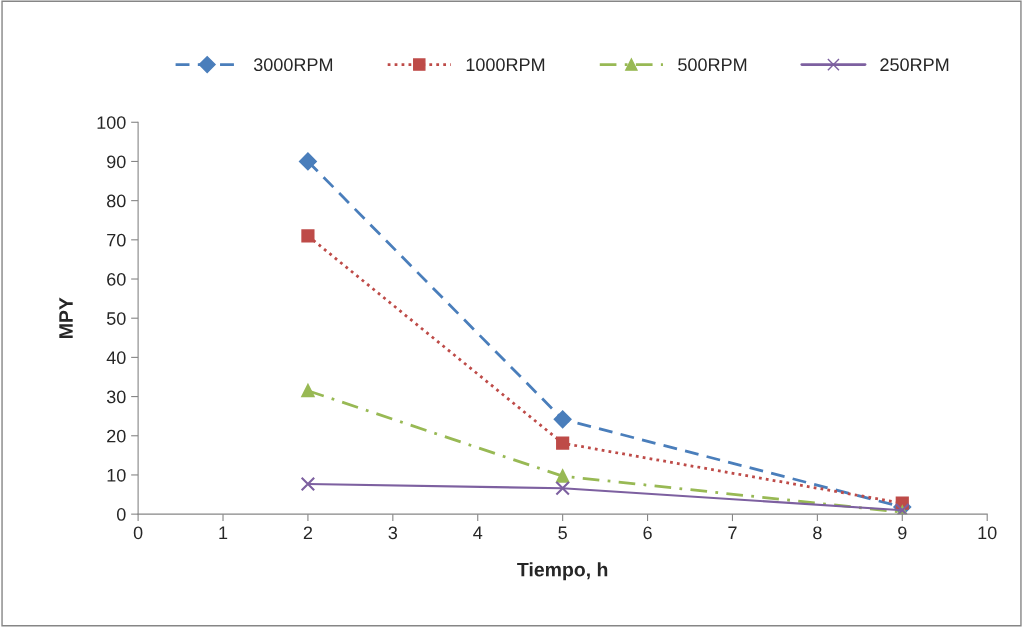 Image resolution: width=1023 pixels, height=627 pixels. Describe the element at coordinates (138, 533) in the screenshot. I see `x-tick-label: 0` at that location.